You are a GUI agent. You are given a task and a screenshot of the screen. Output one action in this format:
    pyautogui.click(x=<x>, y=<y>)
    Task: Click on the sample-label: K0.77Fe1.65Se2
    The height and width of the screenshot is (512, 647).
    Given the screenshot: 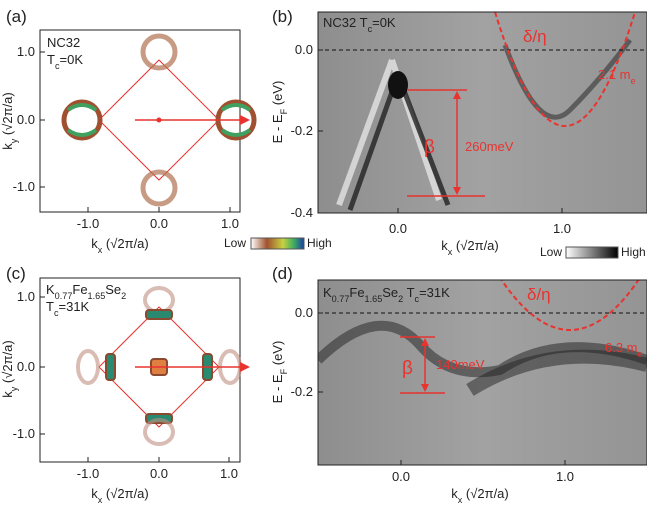 What is the action you would take?
    pyautogui.click(x=86, y=291)
    